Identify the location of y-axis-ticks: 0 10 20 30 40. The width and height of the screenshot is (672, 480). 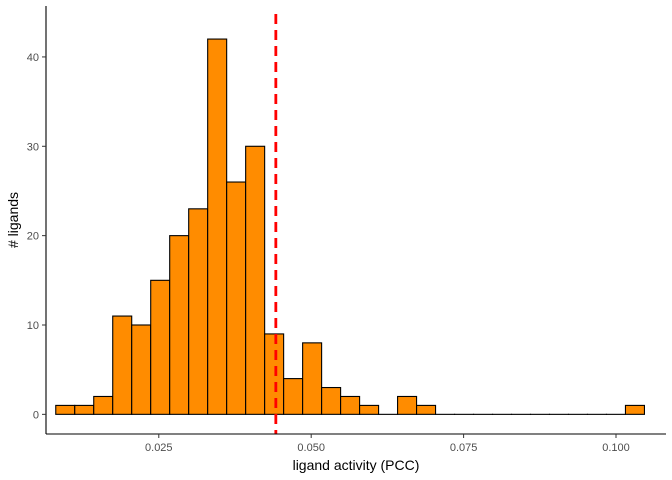
(36, 236).